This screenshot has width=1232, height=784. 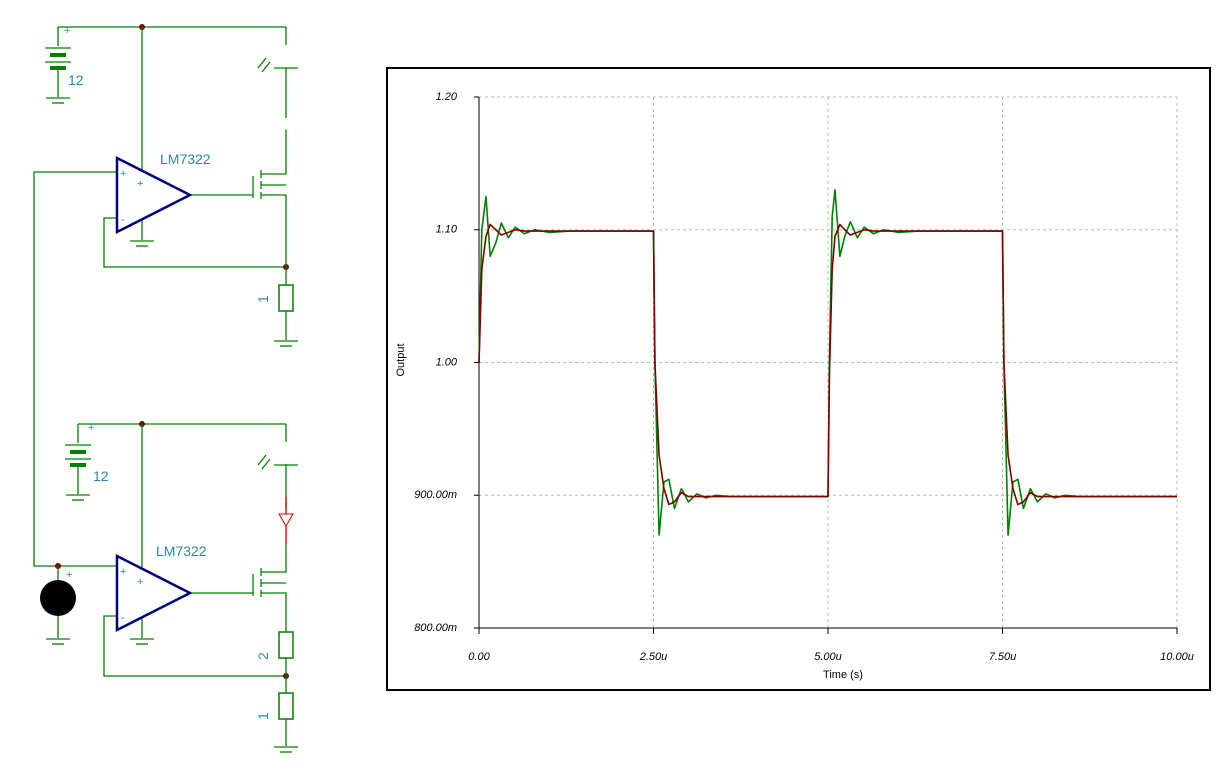 I want to click on source-plus: +, so click(x=69, y=575).